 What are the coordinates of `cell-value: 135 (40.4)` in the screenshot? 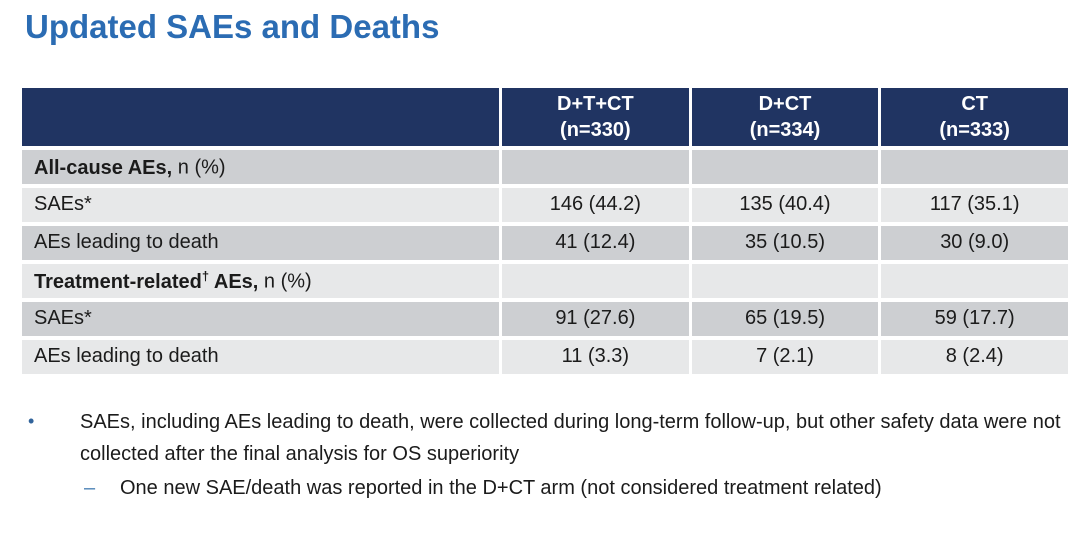 It's located at (785, 204).